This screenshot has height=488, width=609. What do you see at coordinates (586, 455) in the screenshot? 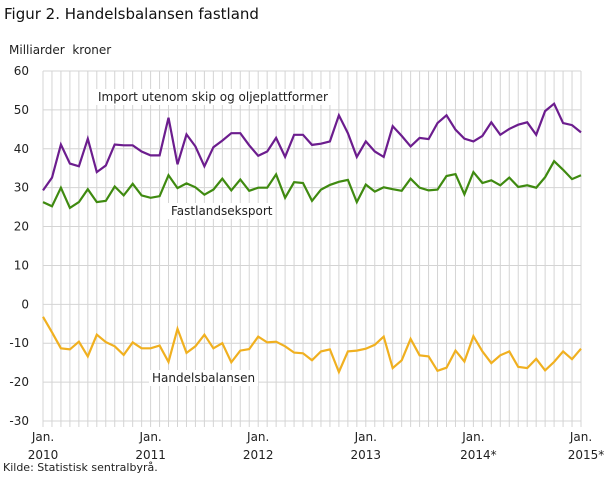
I see `x-tick-year-label: 2015*` at bounding box center [586, 455].